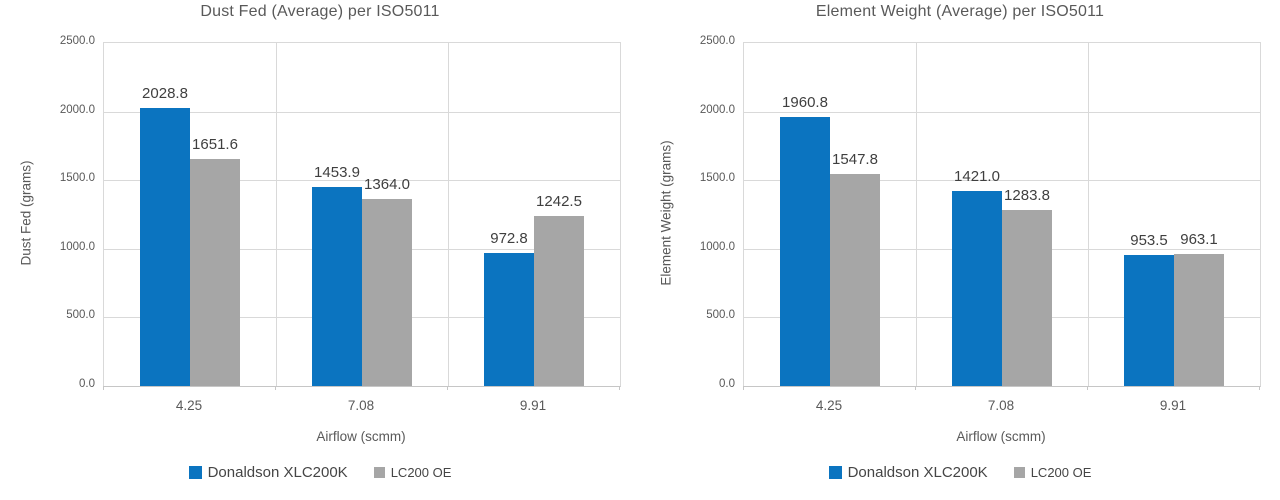 Image resolution: width=1280 pixels, height=500 pixels. I want to click on data-label: 2028.8, so click(165, 93).